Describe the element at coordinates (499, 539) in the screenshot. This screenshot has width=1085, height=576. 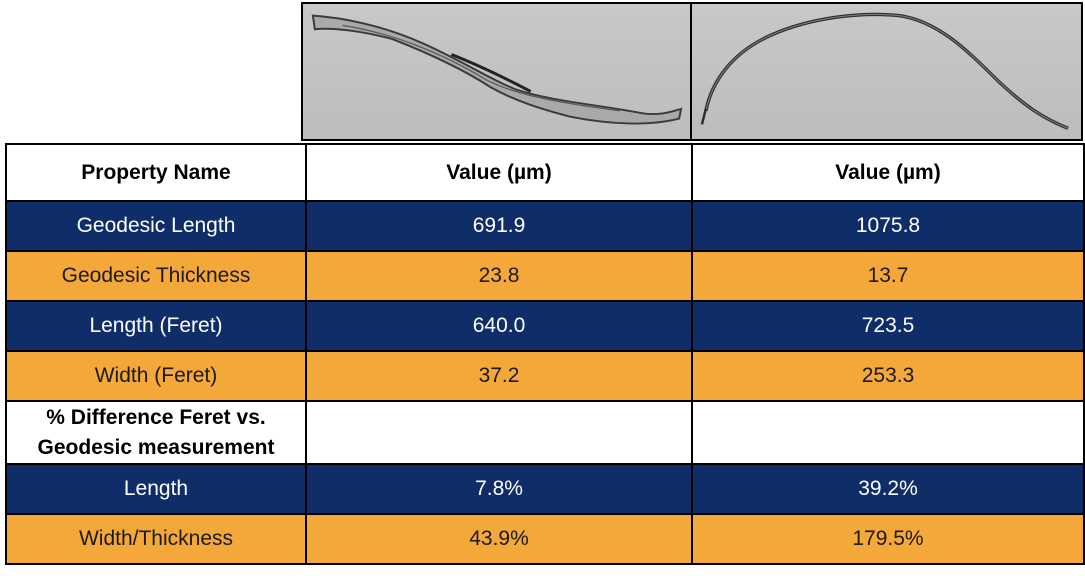
I see `row-value-1: 43.9%` at that location.